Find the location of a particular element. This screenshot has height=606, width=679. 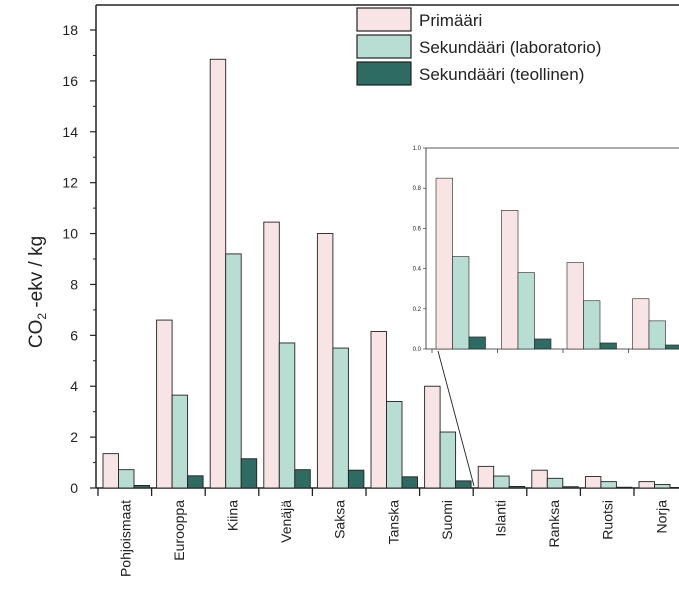

category-label: Saksa is located at coordinates (340, 519).